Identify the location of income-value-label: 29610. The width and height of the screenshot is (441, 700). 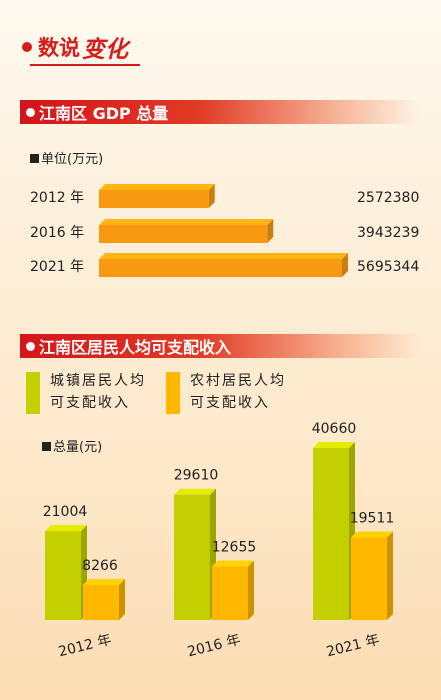
(196, 476).